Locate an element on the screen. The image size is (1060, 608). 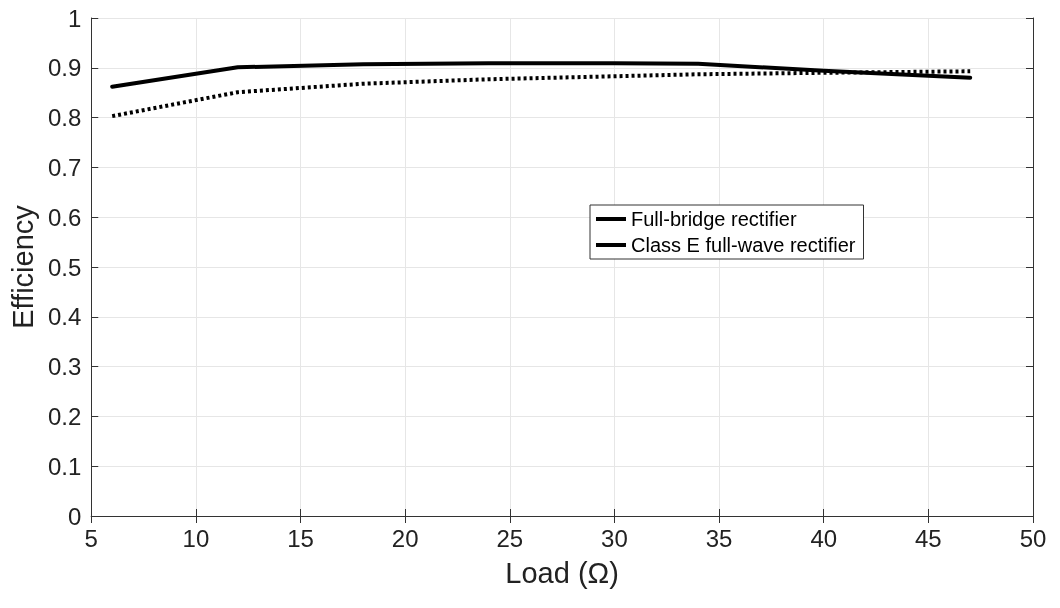
y-tick-label: 0.7 is located at coordinates (64, 167).